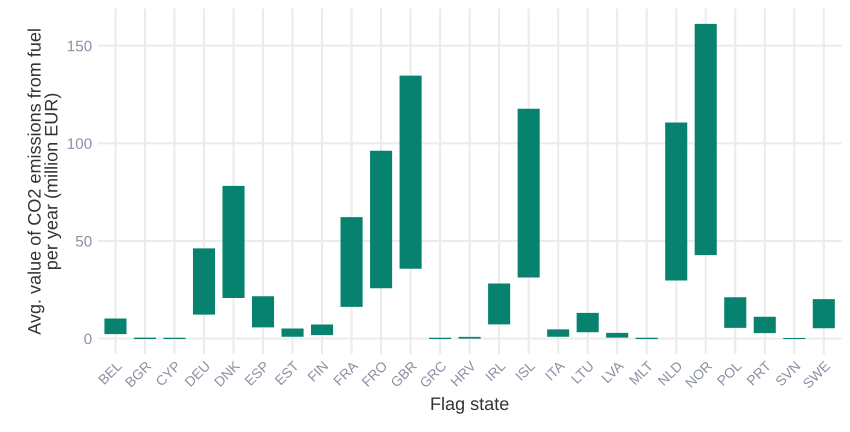 This screenshot has width=850, height=432. I want to click on x-axis-title: Flag state, so click(469, 405).